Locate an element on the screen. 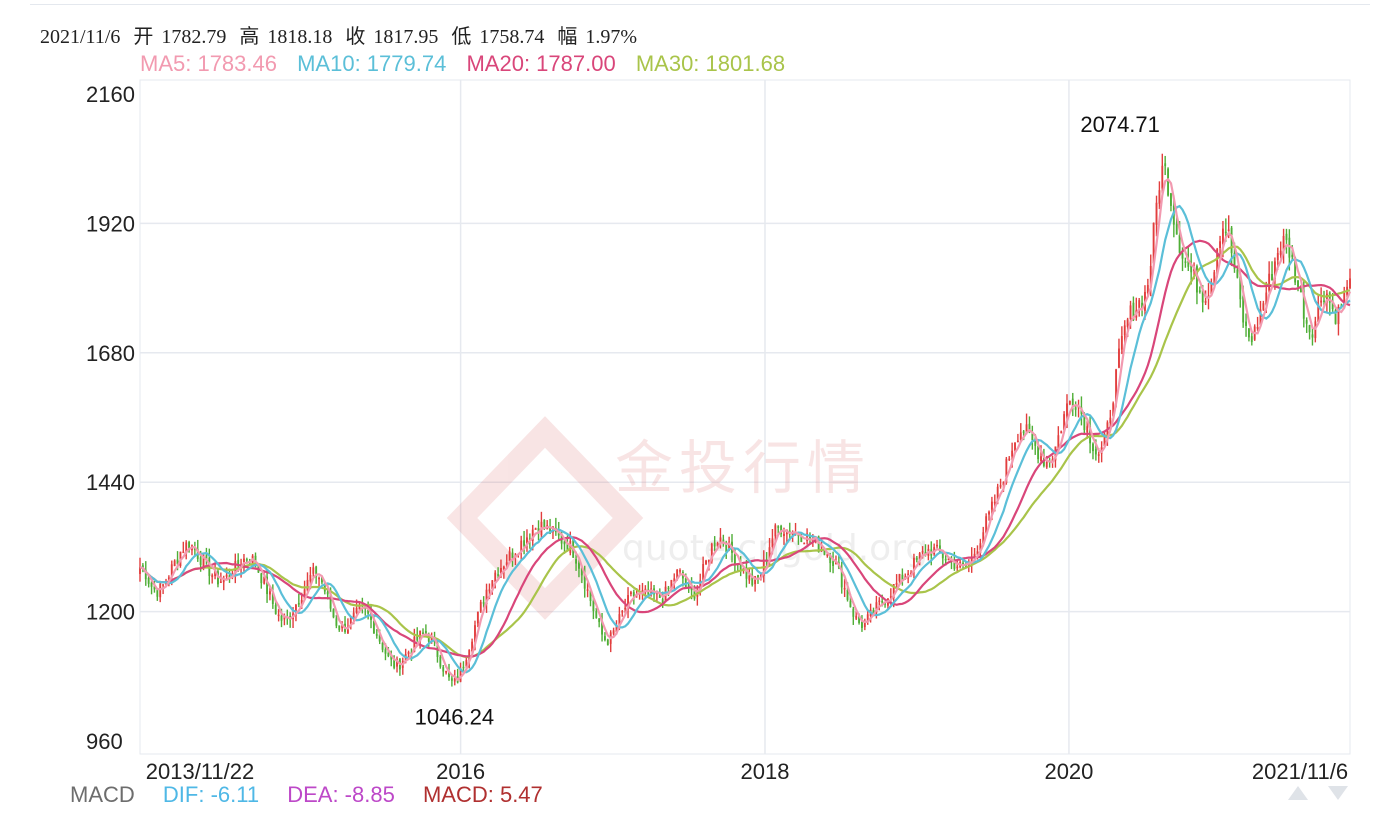  scroll-up-arrow-icon is located at coordinates (1298, 793).